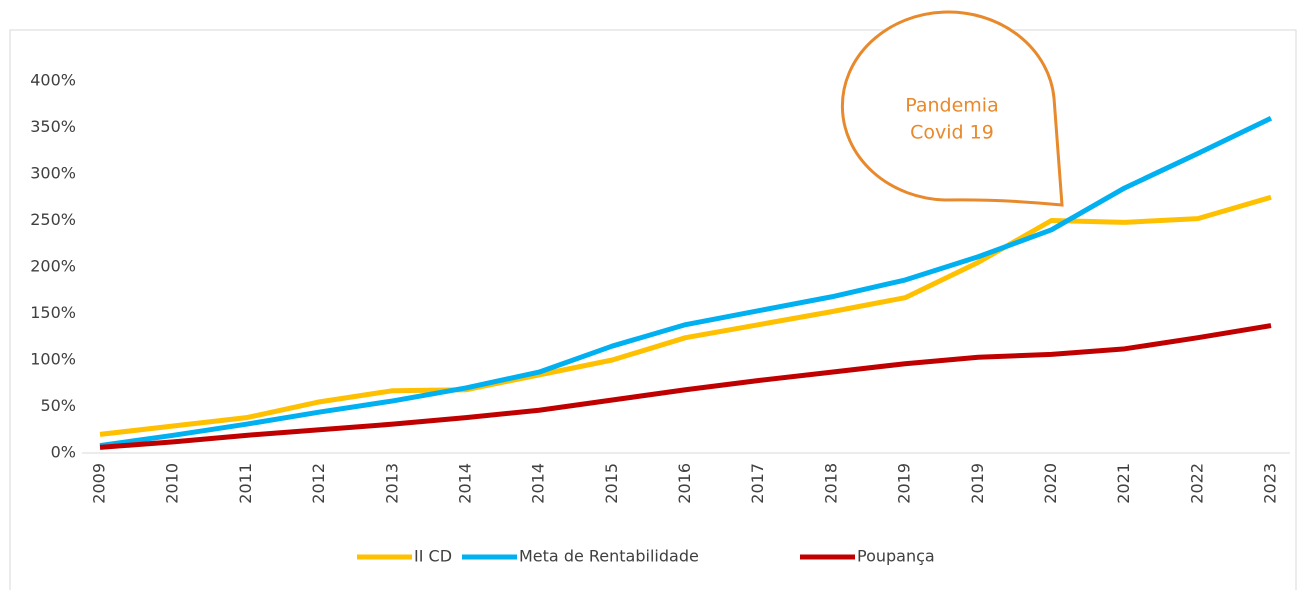 The height and width of the screenshot is (590, 1303). I want to click on x-tick-label: 2016, so click(684, 483).